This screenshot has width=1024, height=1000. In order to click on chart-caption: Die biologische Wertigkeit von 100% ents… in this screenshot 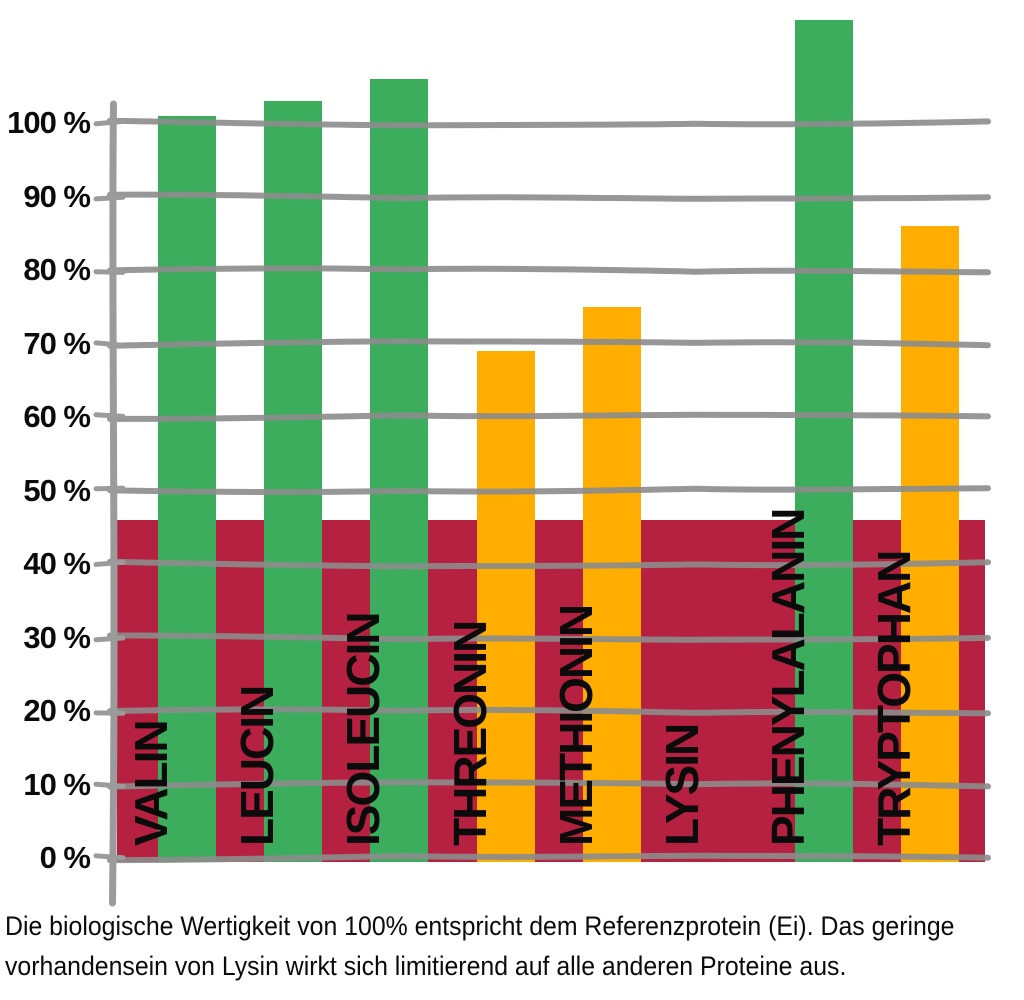, I will do `click(479, 946)`.